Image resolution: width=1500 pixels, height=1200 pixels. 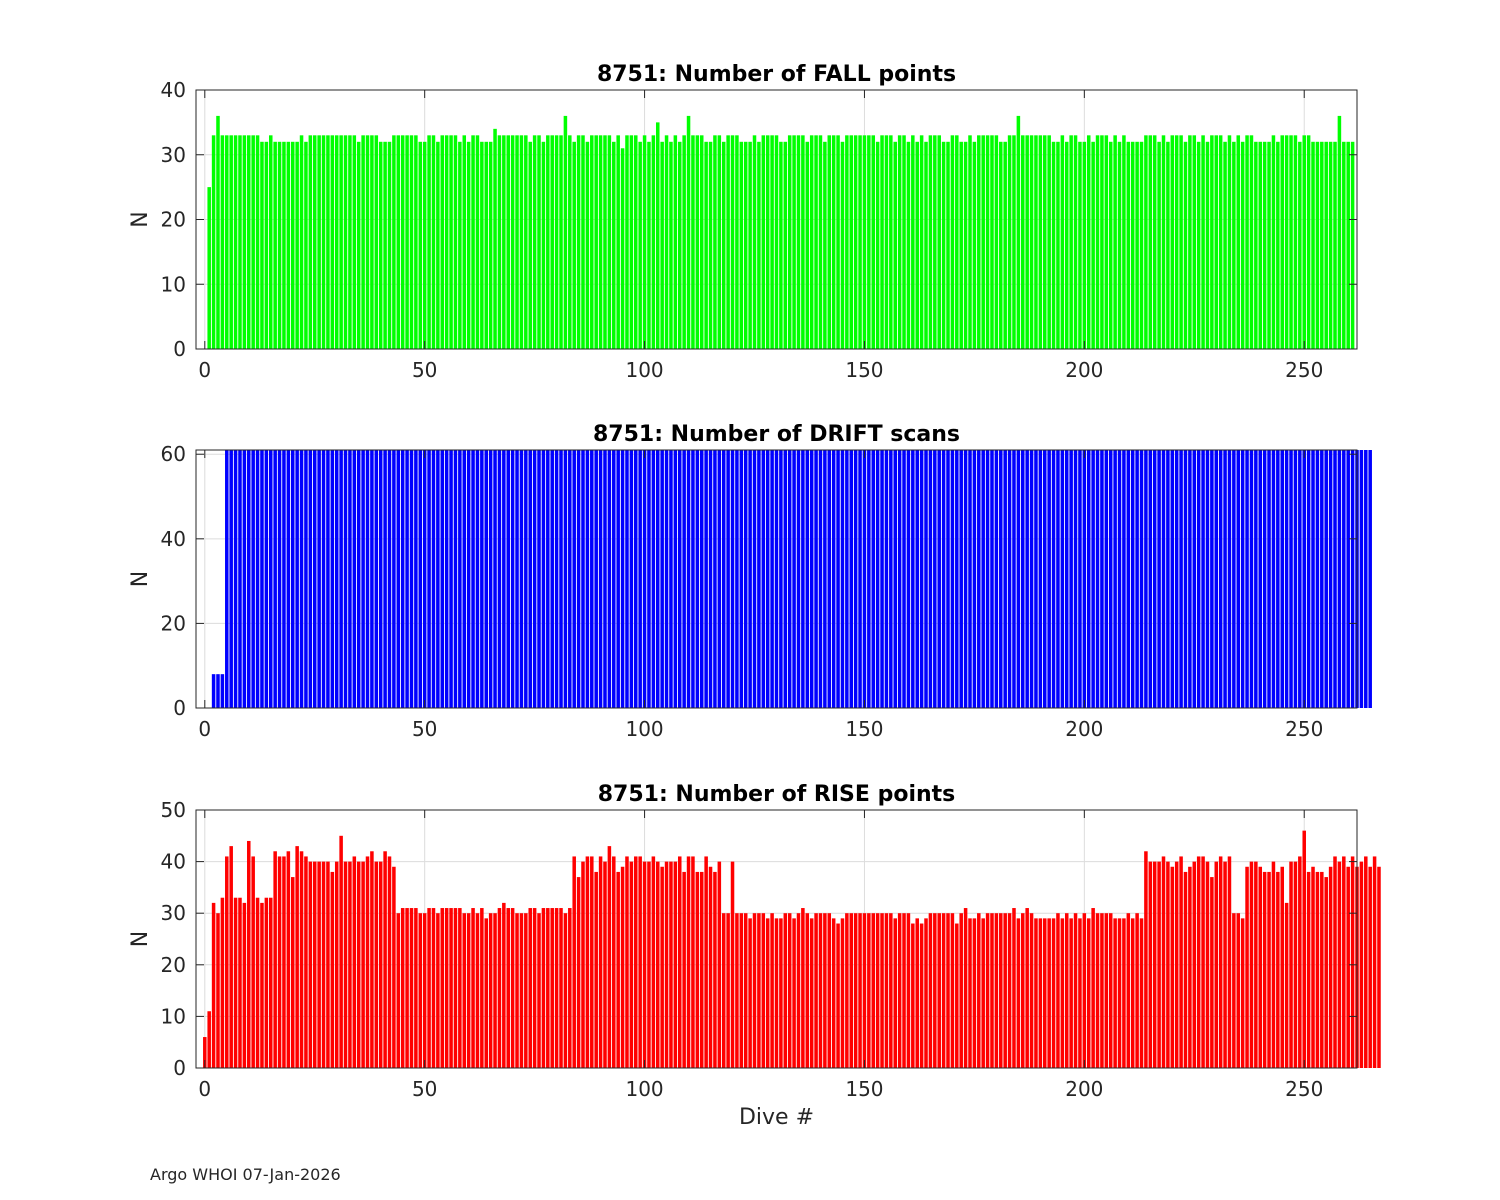 What do you see at coordinates (424, 370) in the screenshot?
I see `x-tick-label: 50` at bounding box center [424, 370].